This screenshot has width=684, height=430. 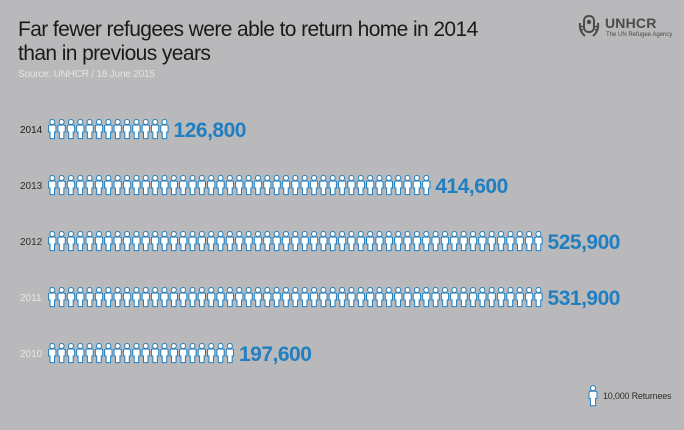 What do you see at coordinates (275, 354) in the screenshot?
I see `value-label-2010: 197,600` at bounding box center [275, 354].